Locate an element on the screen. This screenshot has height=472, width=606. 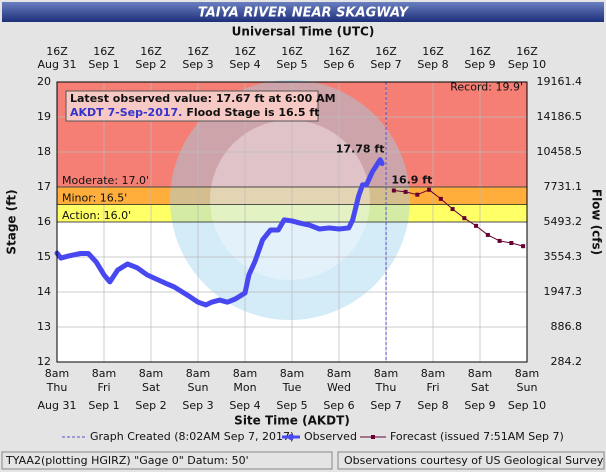
x-axis-label: Site Time (AKDT) is located at coordinates (292, 421).